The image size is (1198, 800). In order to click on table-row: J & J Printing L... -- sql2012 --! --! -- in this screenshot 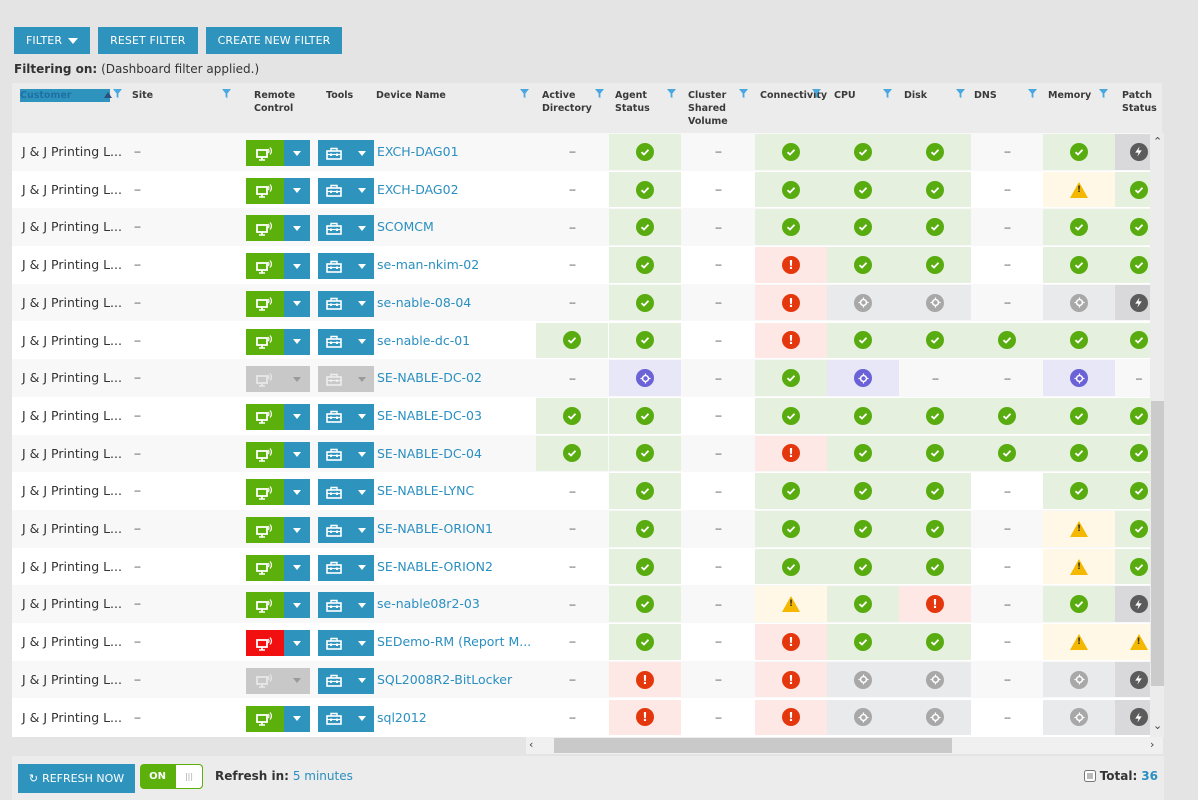, I will do `click(587, 717)`.